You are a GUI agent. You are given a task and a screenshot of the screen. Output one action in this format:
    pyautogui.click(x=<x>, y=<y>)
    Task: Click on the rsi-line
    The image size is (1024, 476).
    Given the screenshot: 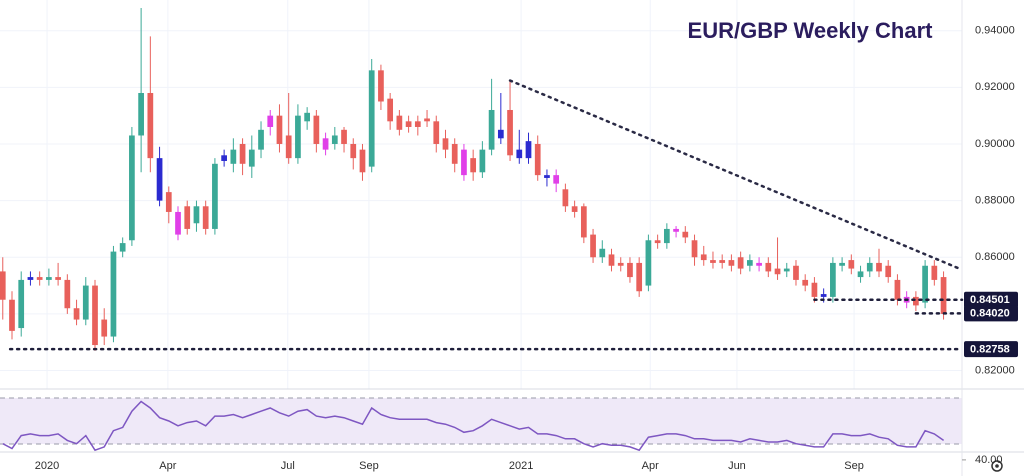 What is the action you would take?
    pyautogui.click(x=473, y=426)
    